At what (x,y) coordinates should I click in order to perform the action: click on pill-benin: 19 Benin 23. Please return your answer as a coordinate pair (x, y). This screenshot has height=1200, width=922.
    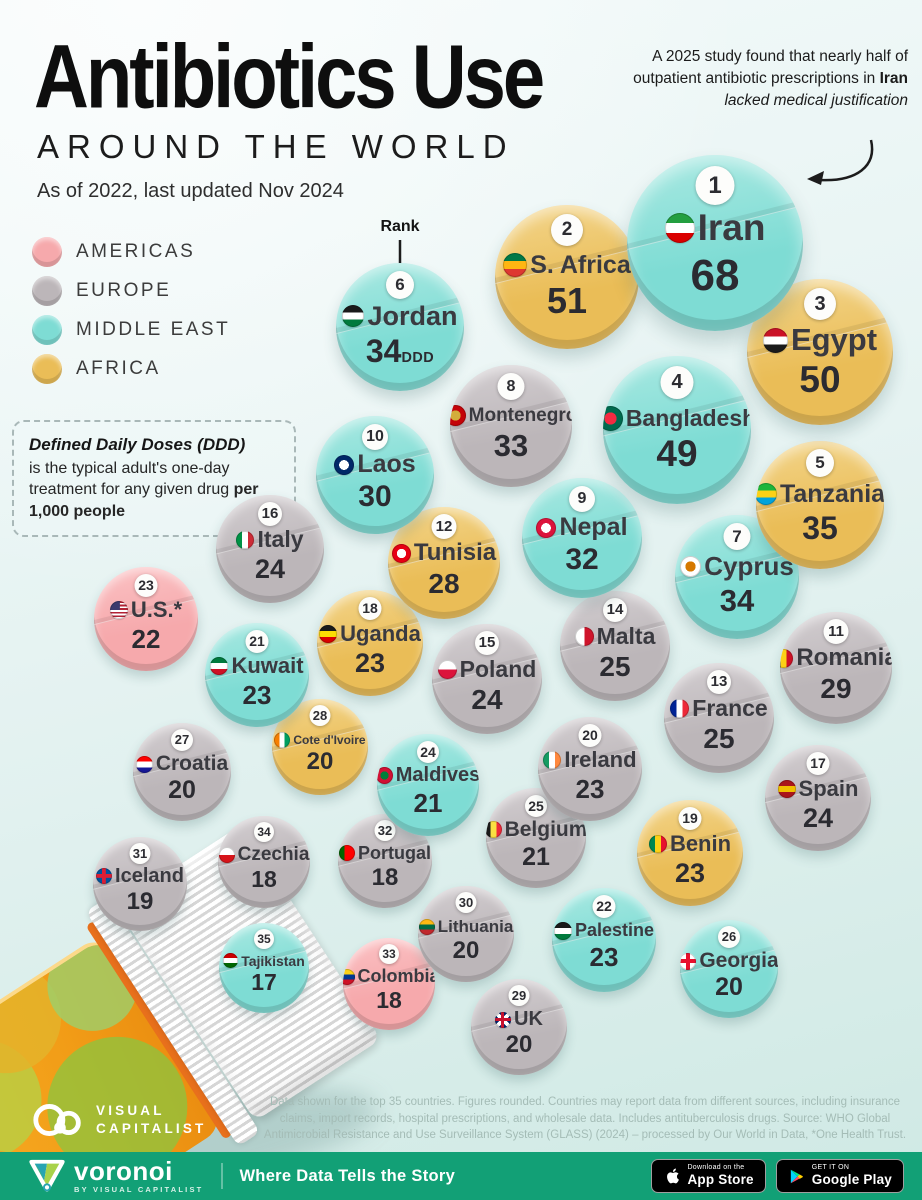
    Looking at the image, I should click on (690, 853).